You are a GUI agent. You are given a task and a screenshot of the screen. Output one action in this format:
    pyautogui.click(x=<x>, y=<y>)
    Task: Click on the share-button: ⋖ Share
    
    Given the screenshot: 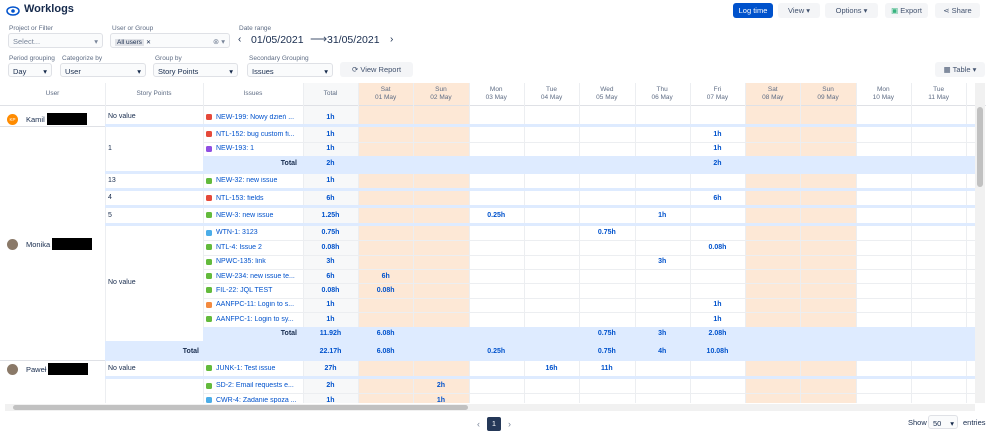 What is the action you would take?
    pyautogui.click(x=957, y=10)
    